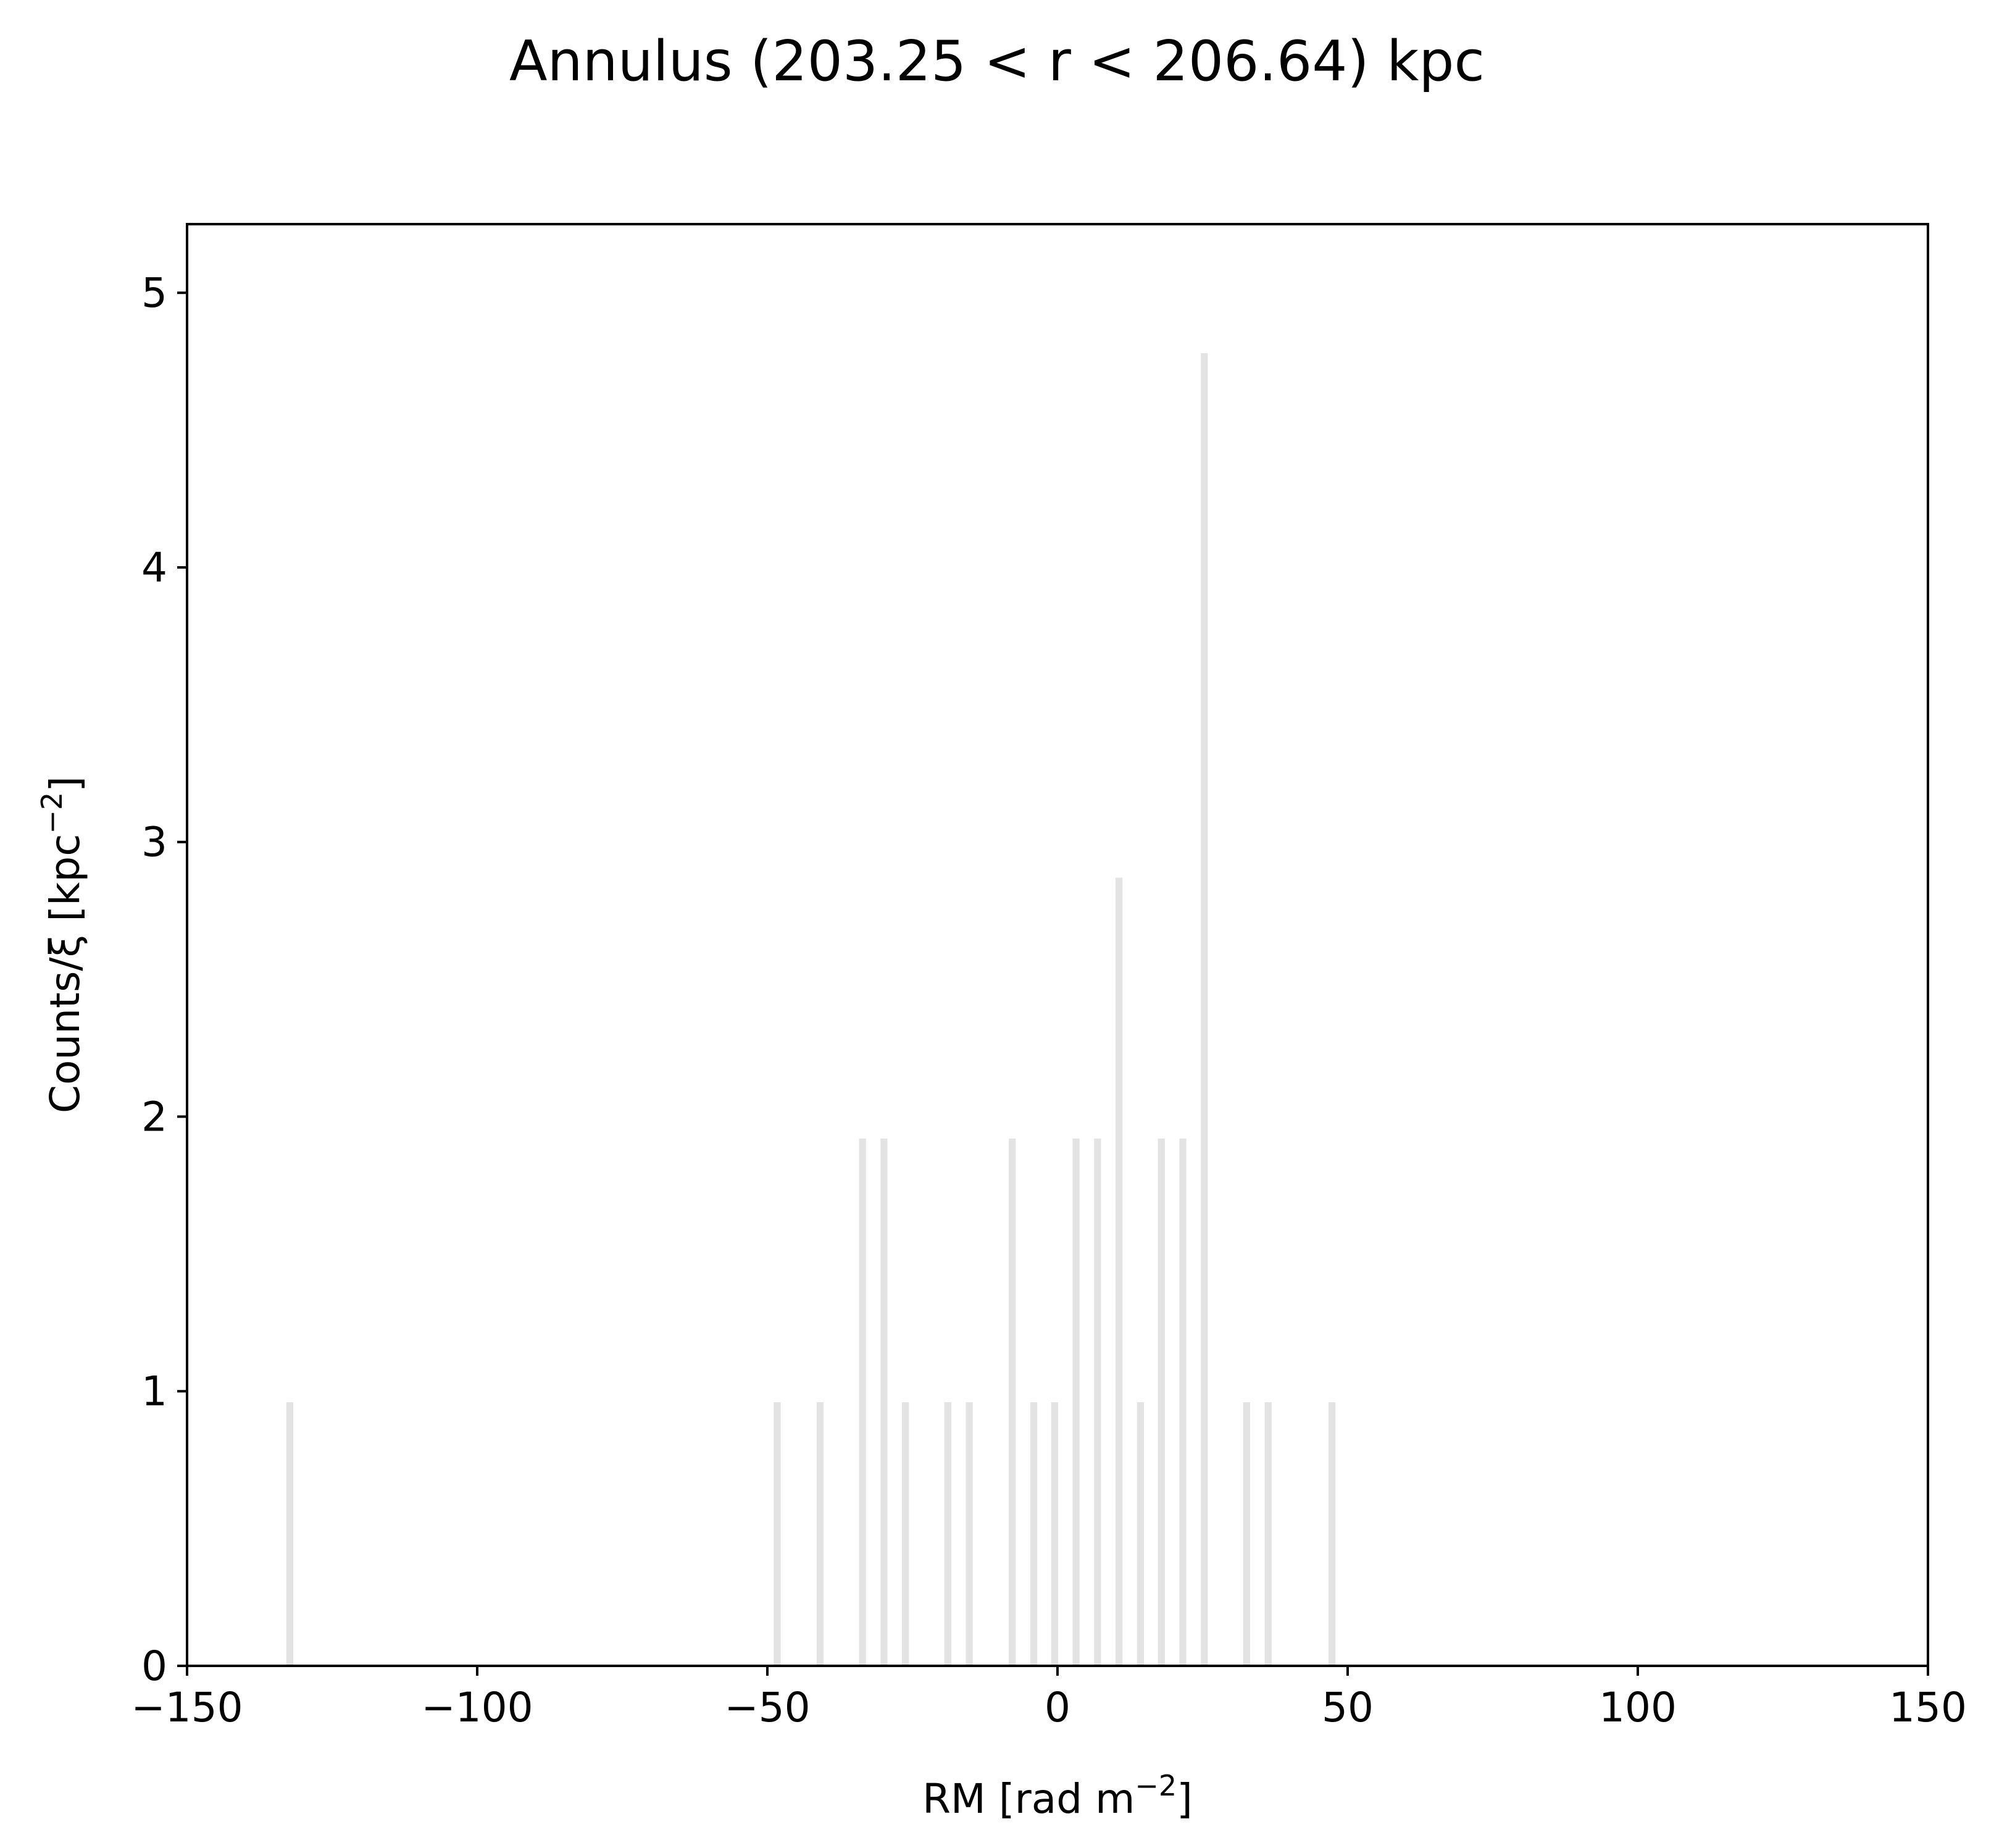  I want to click on y-axis-label: Counts/ξ [kpc−2], so click(62, 944).